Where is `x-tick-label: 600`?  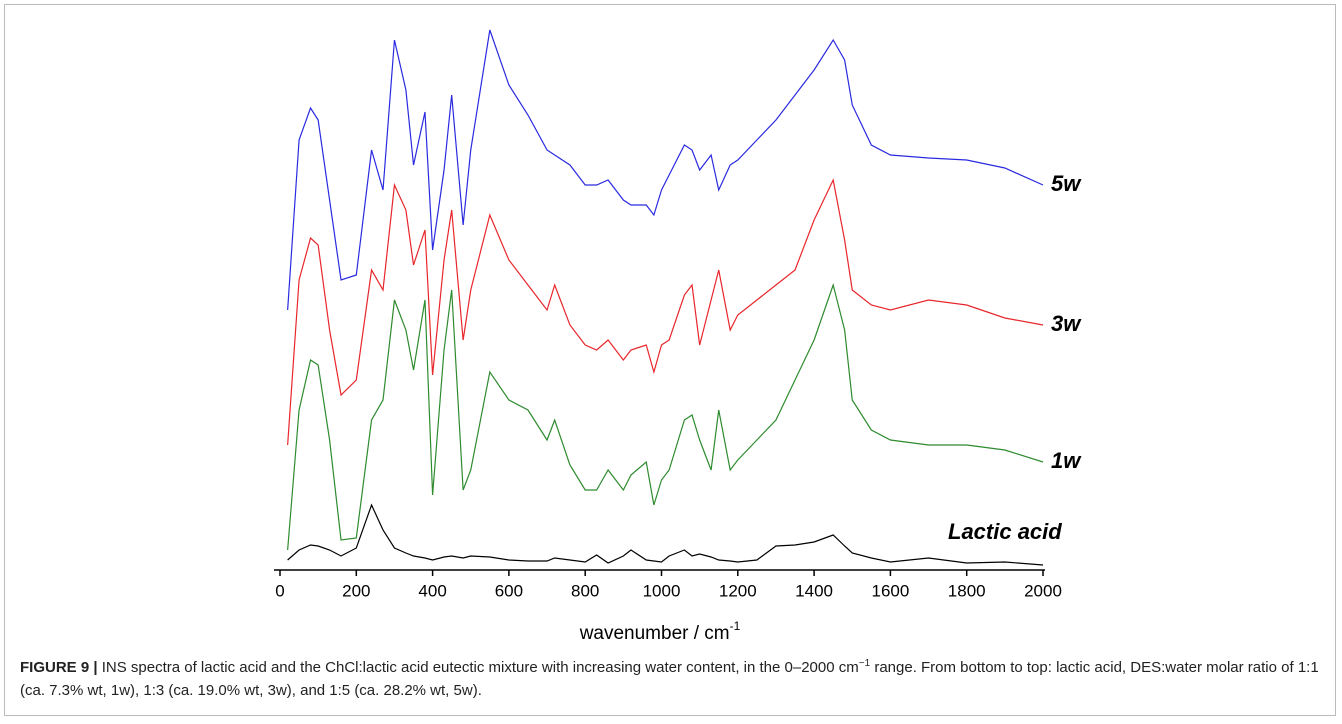 x-tick-label: 600 is located at coordinates (509, 590).